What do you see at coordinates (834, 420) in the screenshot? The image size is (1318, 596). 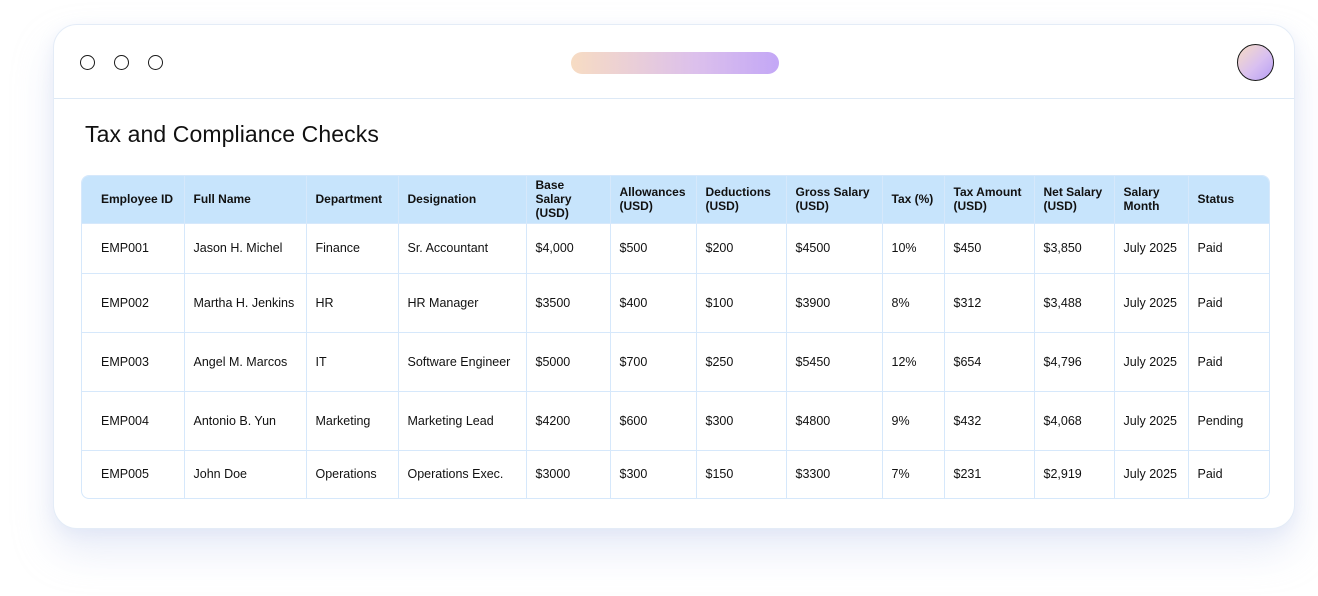 I see `cell-gross-salary: $4800` at bounding box center [834, 420].